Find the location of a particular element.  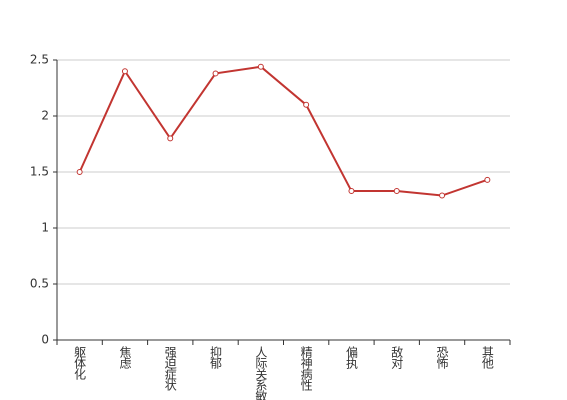

x-tick-label: 焦虑 is located at coordinates (125, 357).